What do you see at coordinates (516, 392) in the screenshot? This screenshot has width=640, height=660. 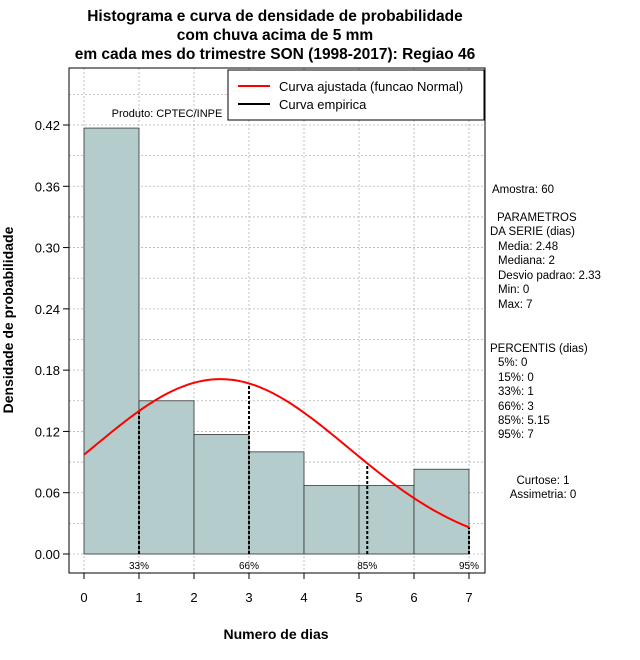 I see `percentil-33: 33%: 1` at bounding box center [516, 392].